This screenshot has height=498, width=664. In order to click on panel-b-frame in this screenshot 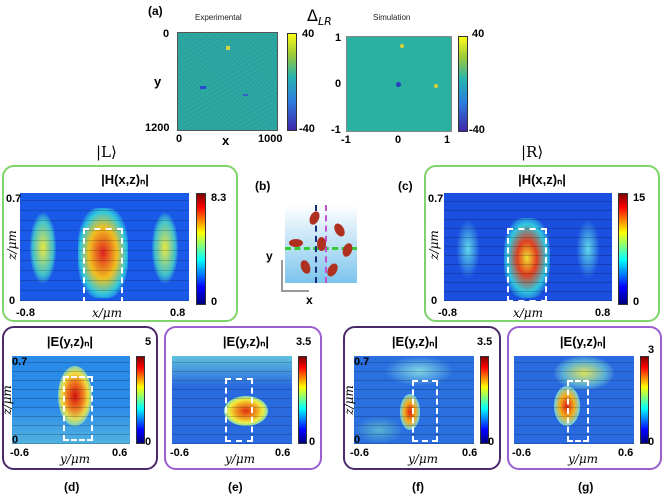, I will do `click(120, 243)`.